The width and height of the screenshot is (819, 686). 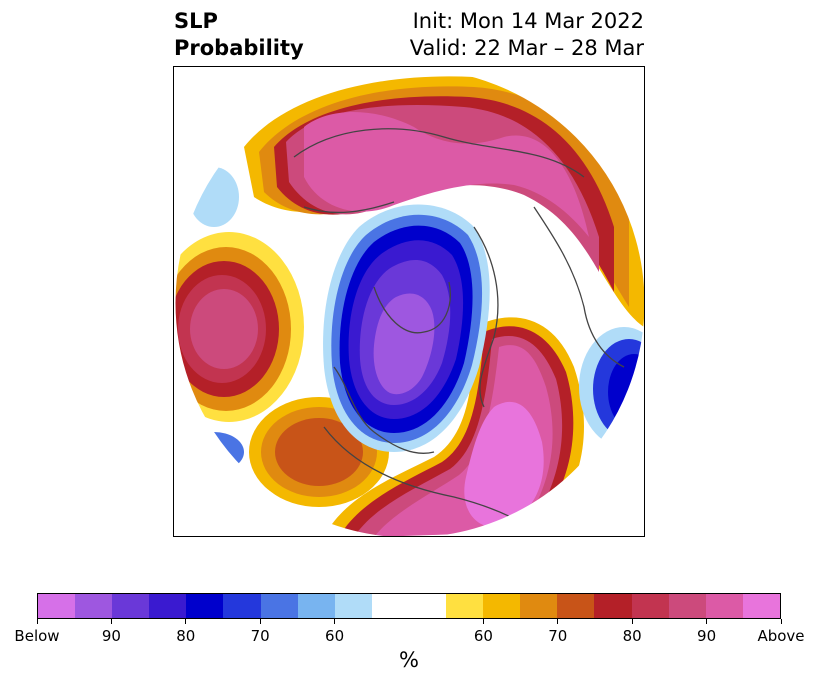 What do you see at coordinates (409, 660) in the screenshot?
I see `colorbar-unit: %` at bounding box center [409, 660].